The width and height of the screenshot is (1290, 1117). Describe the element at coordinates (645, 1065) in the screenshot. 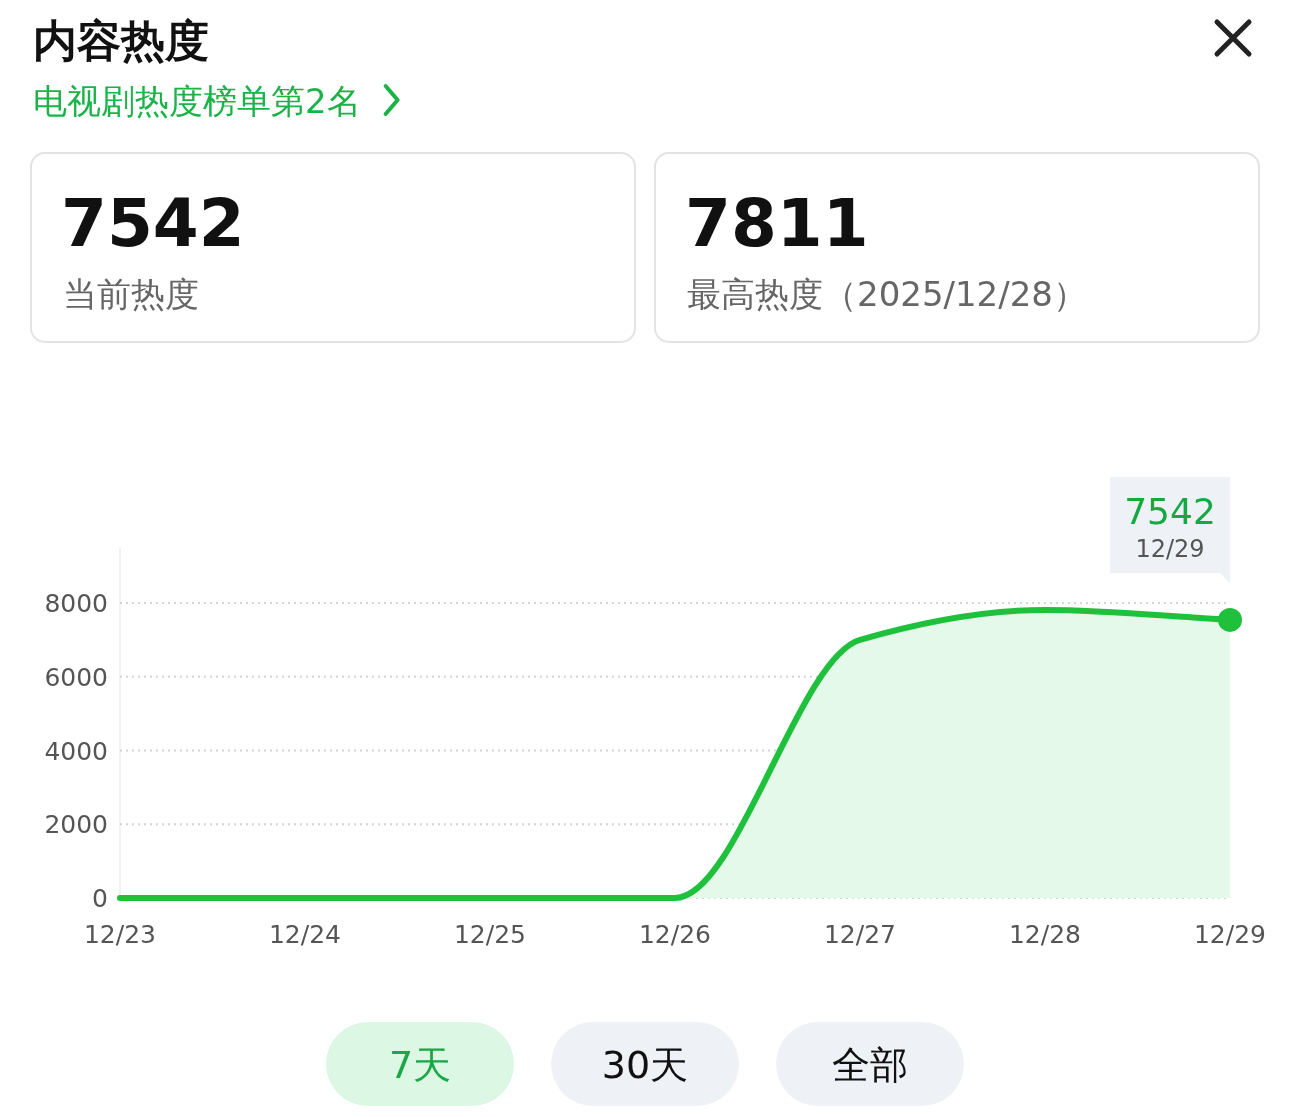

I see `text: 30天` at that location.